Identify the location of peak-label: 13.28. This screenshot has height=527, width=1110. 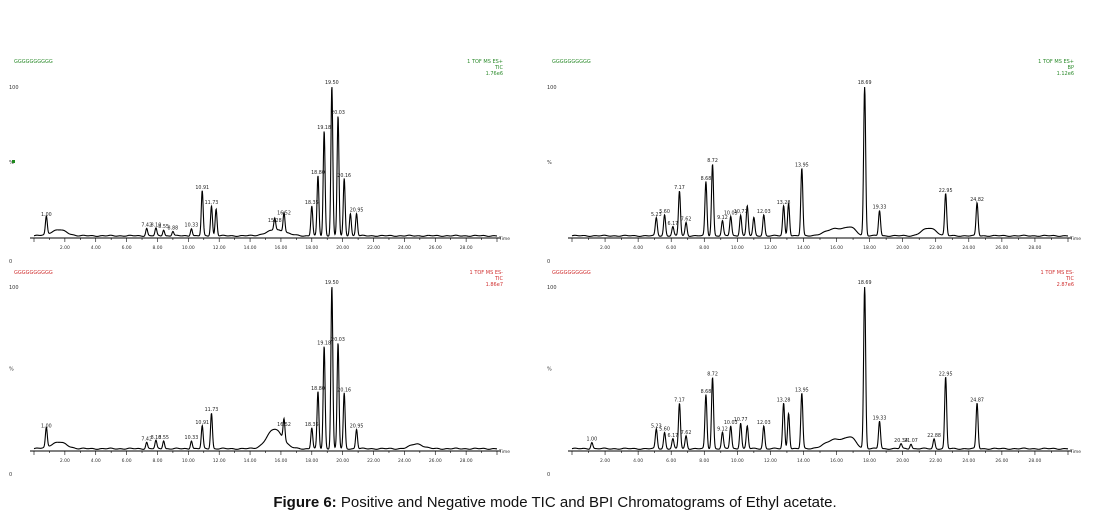
(784, 400).